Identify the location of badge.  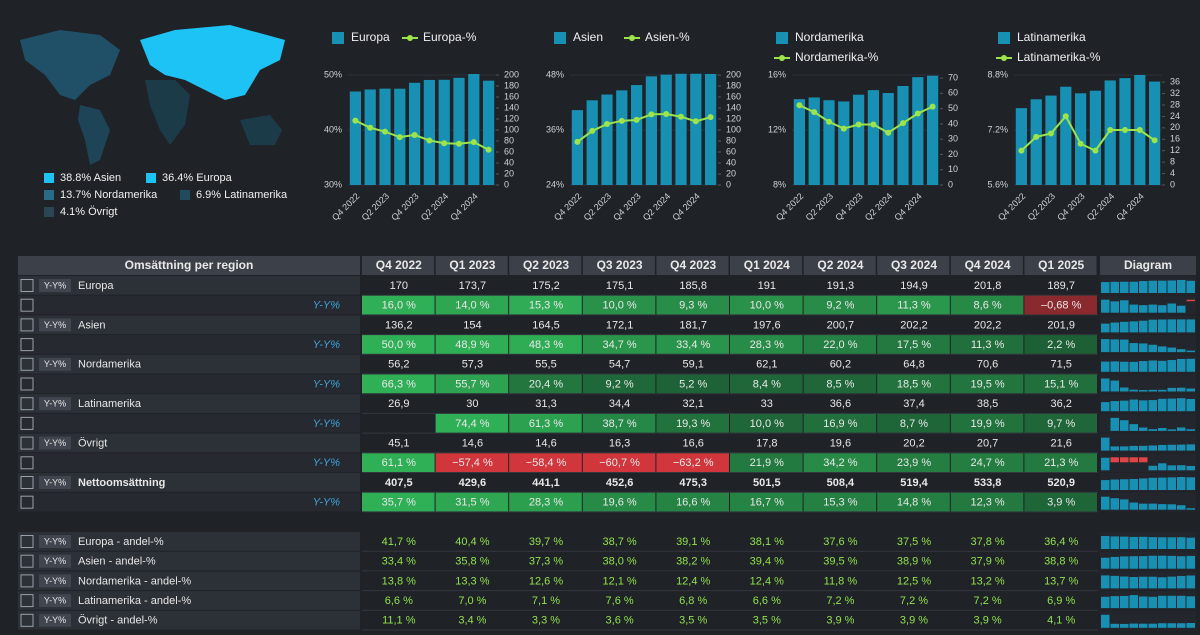
(55, 285).